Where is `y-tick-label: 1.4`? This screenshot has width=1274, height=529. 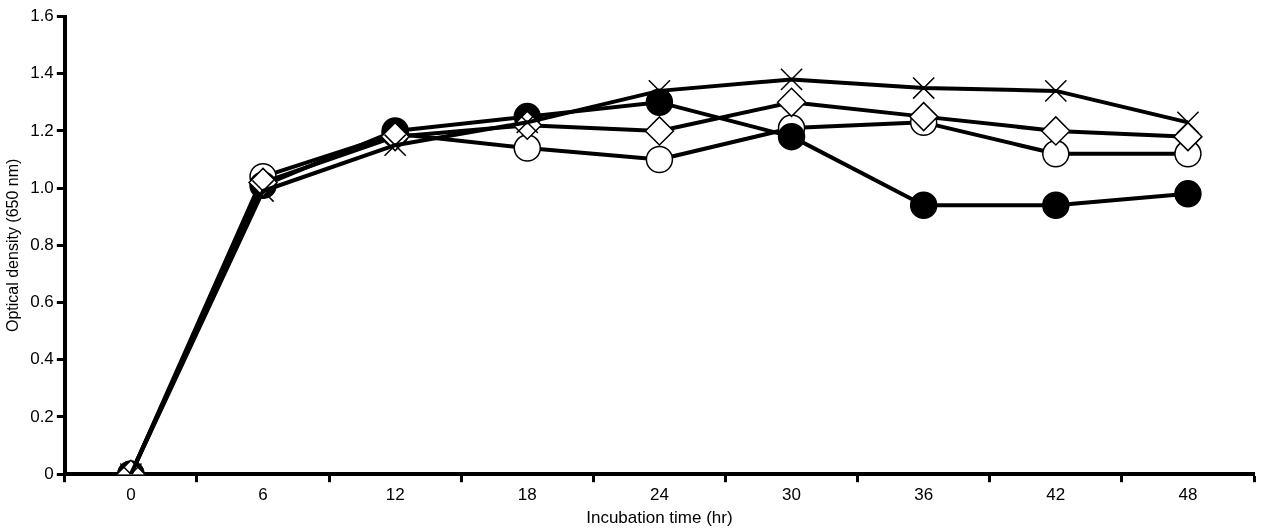 y-tick-label: 1.4 is located at coordinates (42, 73).